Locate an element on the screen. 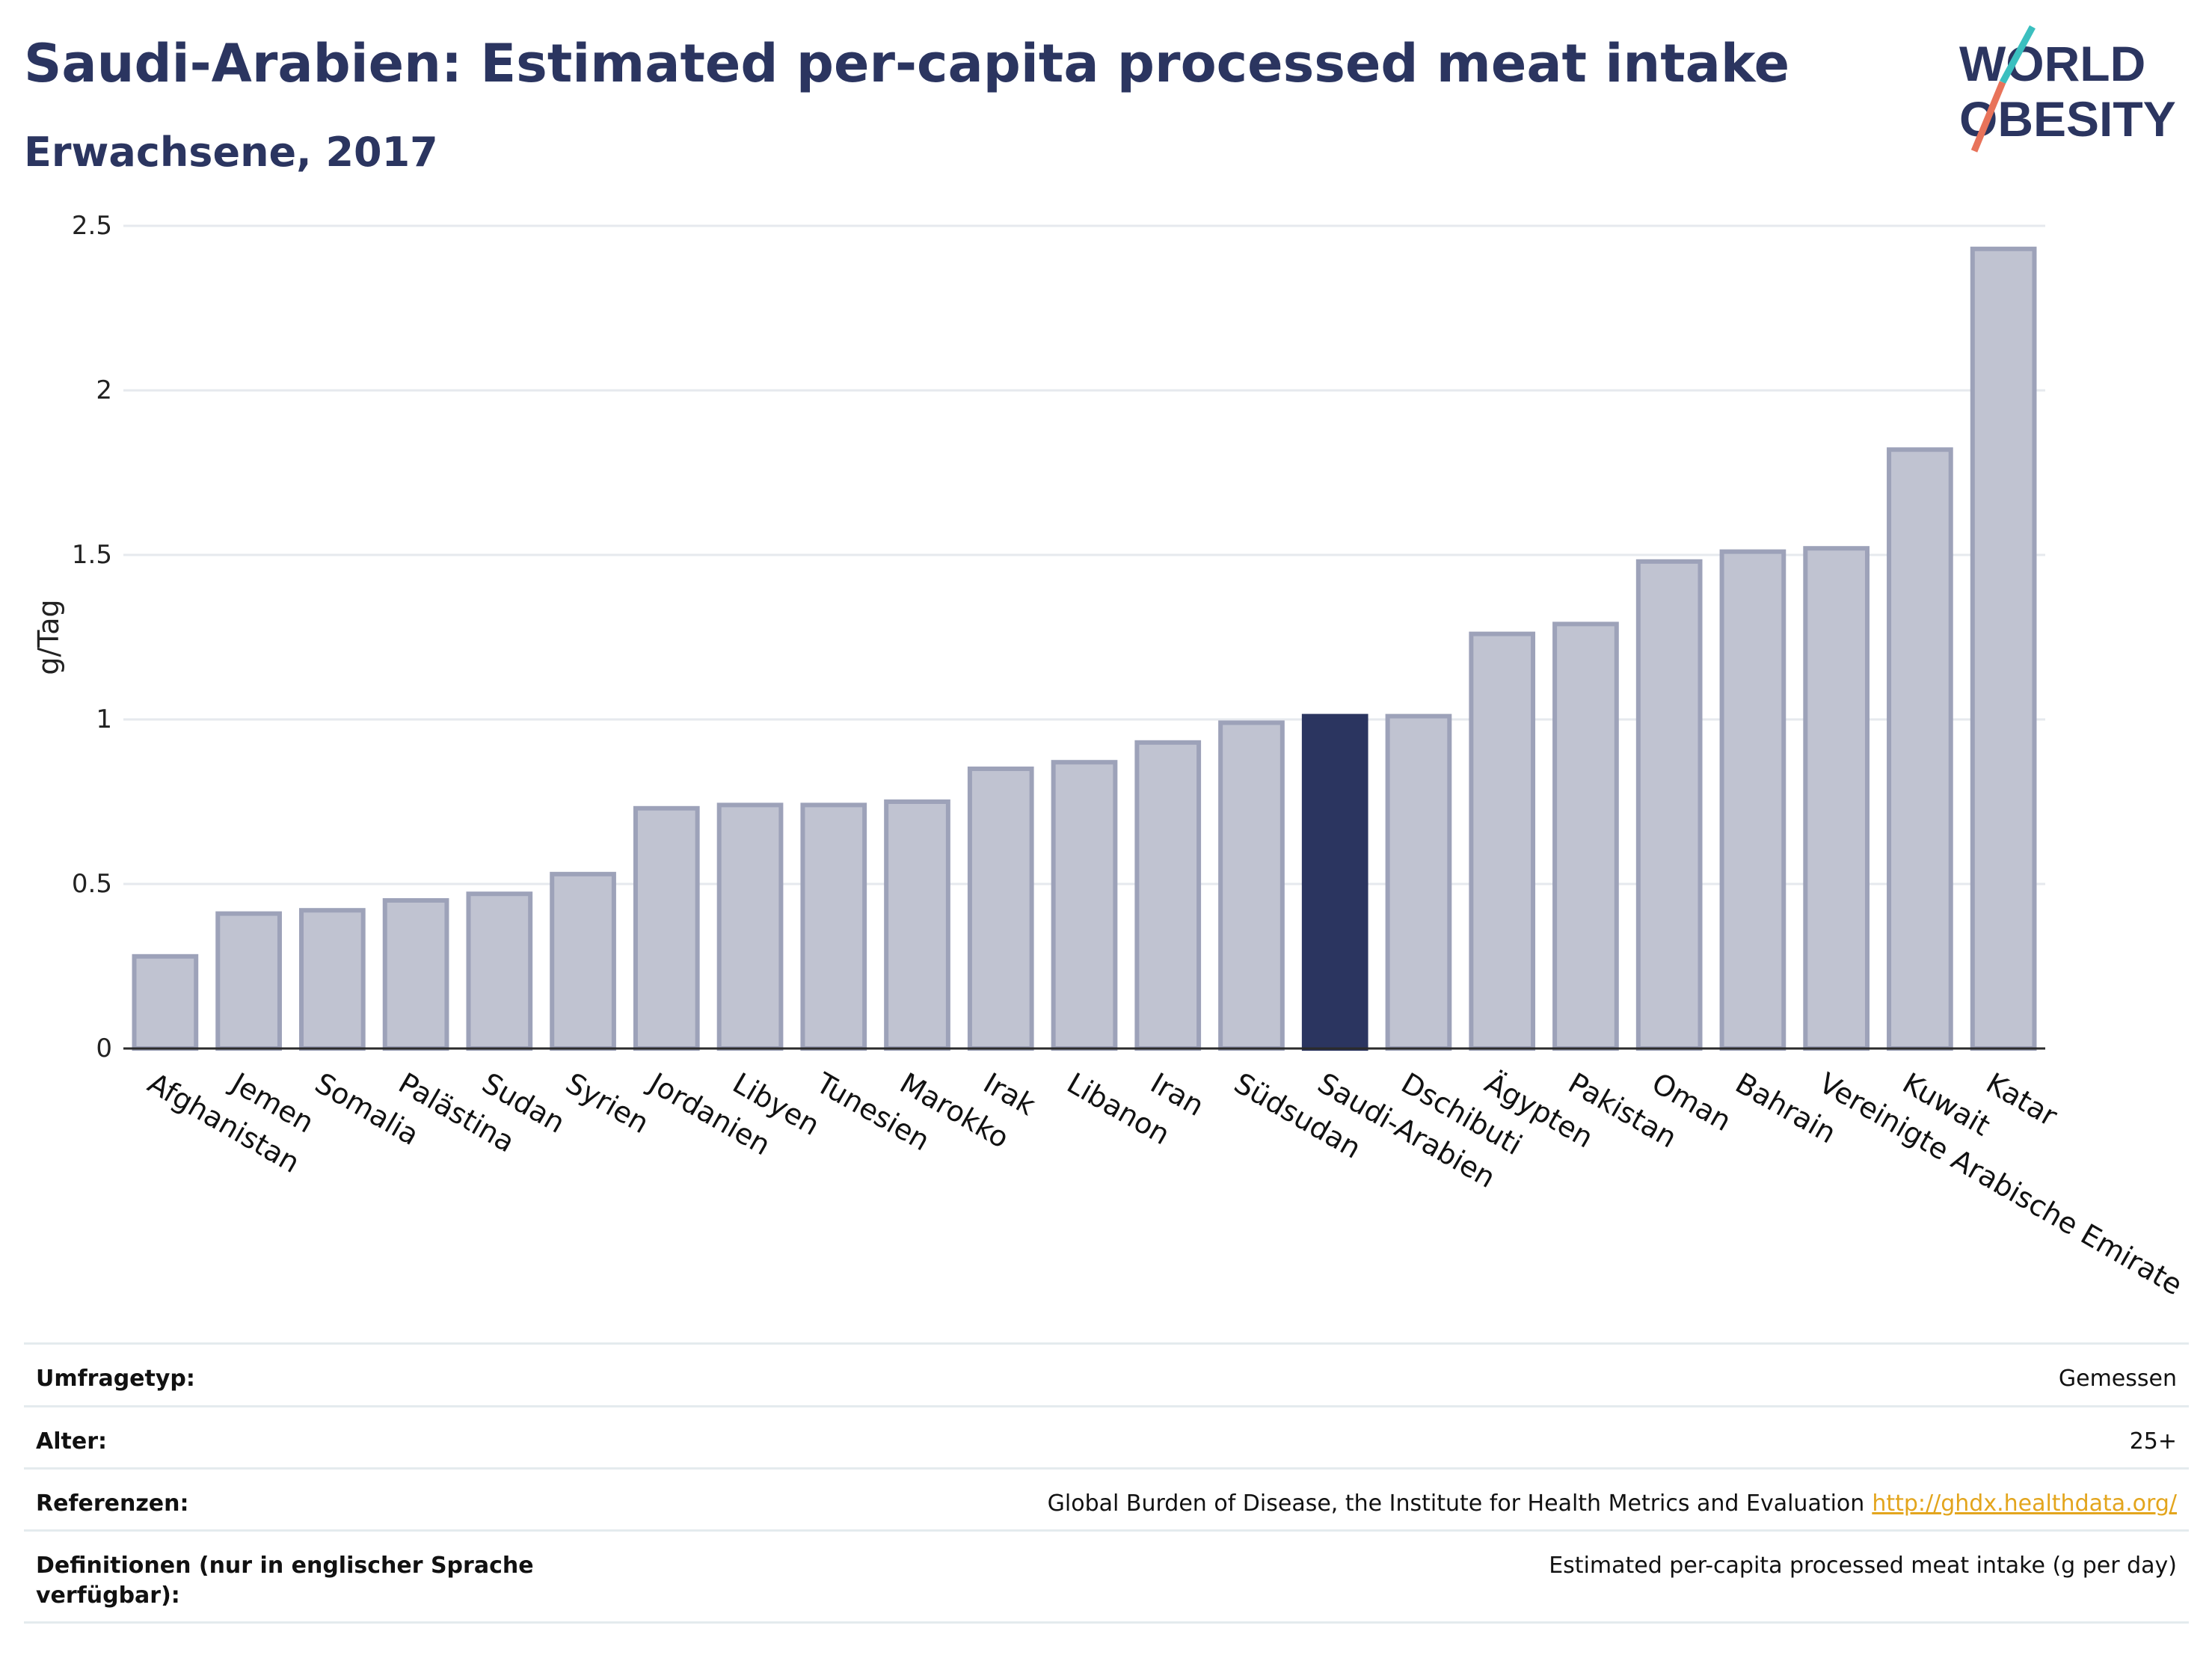  meta-value: Gemessen is located at coordinates (2117, 1379).